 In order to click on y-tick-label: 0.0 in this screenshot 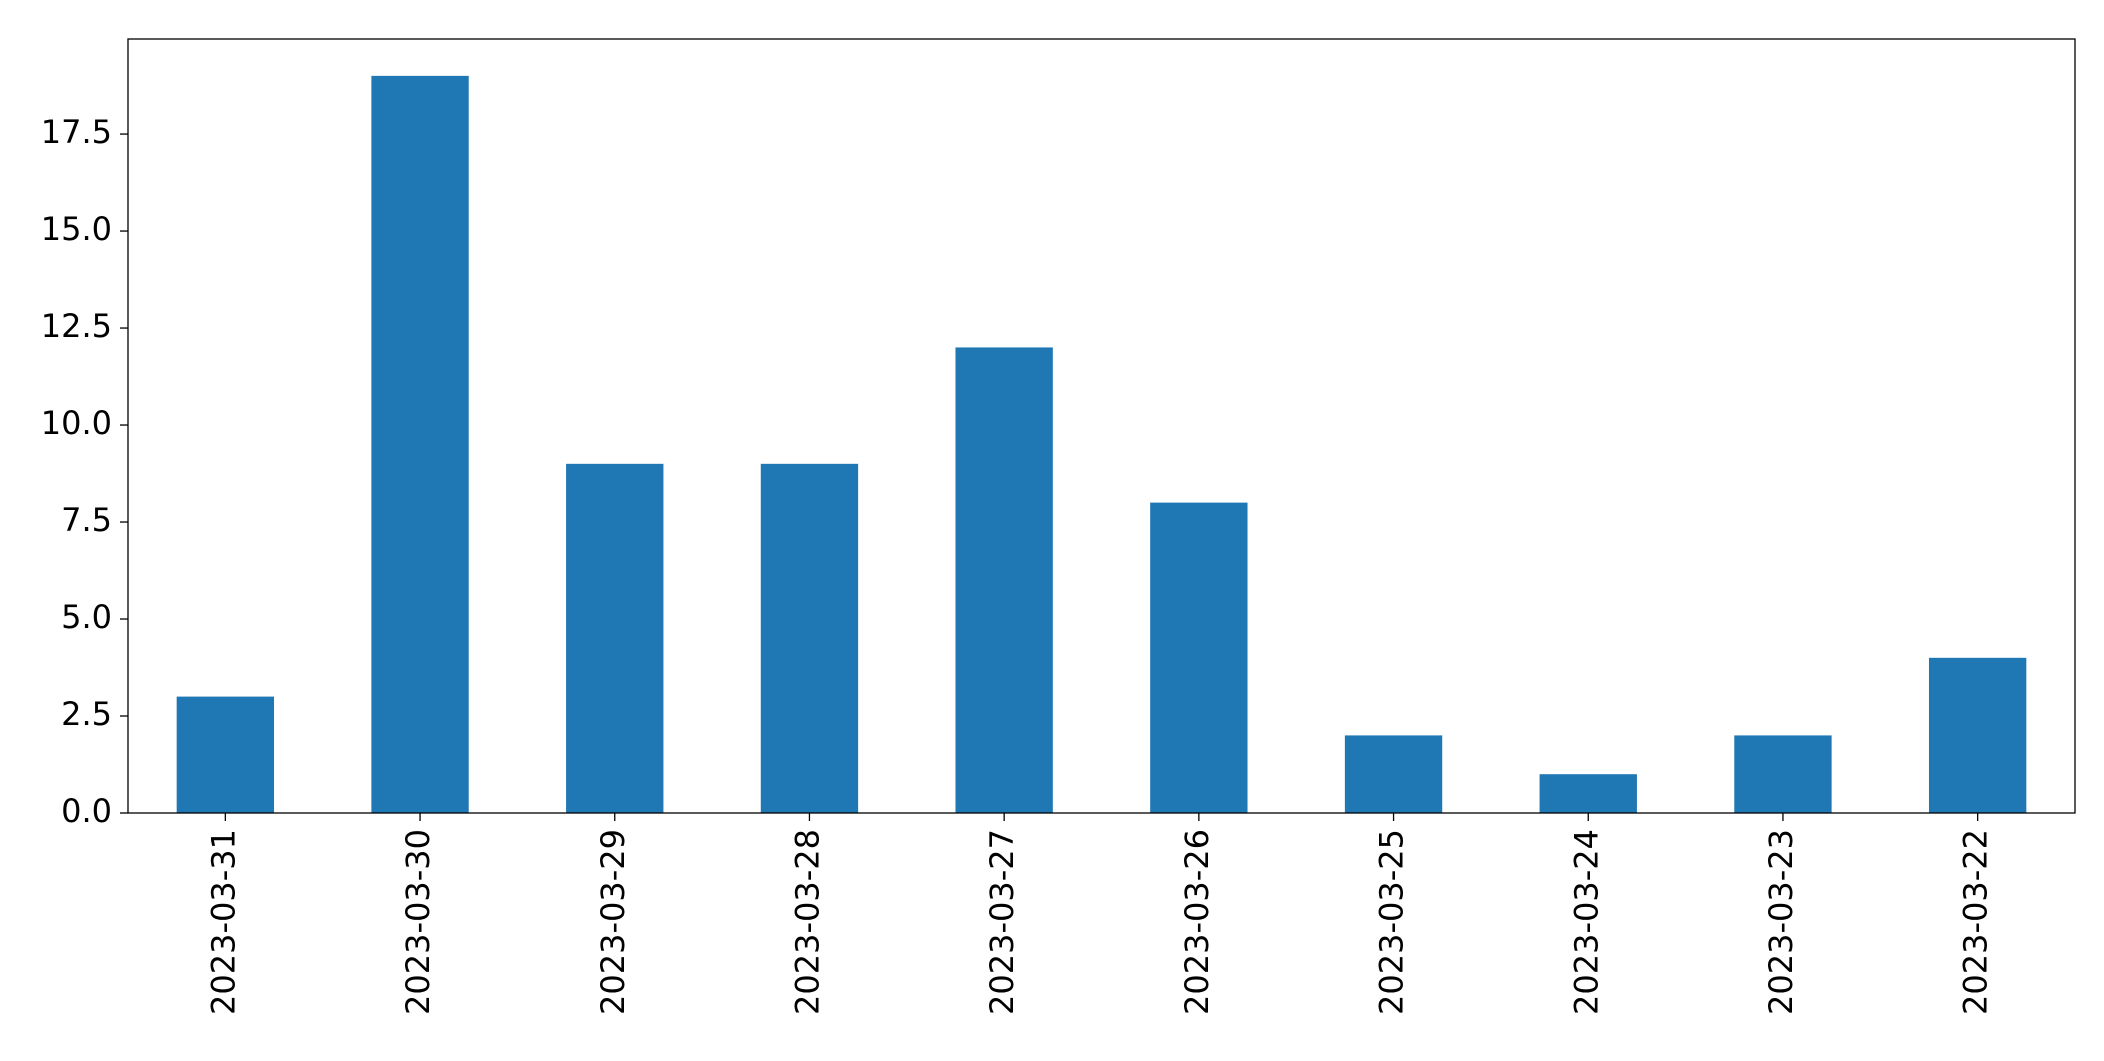, I will do `click(86, 811)`.